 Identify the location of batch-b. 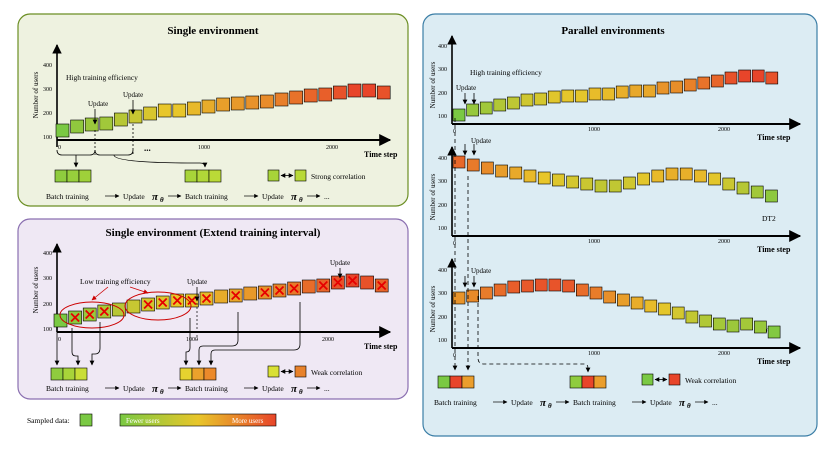
(203, 176).